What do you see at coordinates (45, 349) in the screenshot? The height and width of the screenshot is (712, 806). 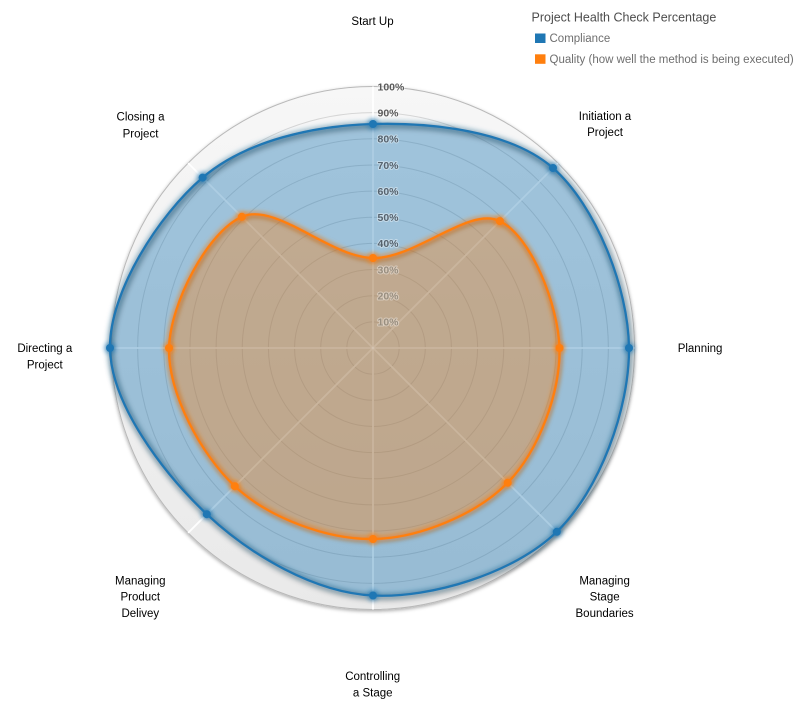 I see `svg-text: Directing a` at bounding box center [45, 349].